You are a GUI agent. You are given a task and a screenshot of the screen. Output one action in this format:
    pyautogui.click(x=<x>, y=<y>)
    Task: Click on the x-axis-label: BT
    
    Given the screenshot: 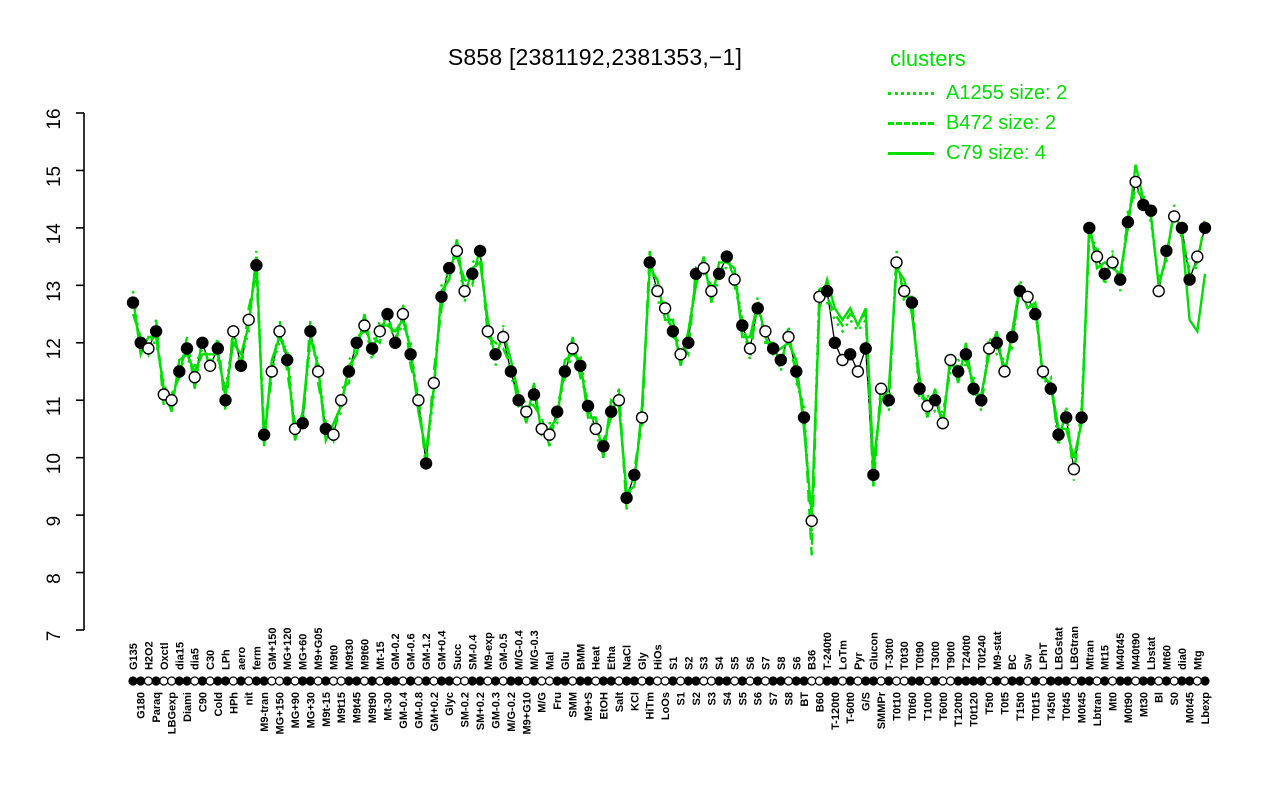 What is the action you would take?
    pyautogui.click(x=805, y=699)
    